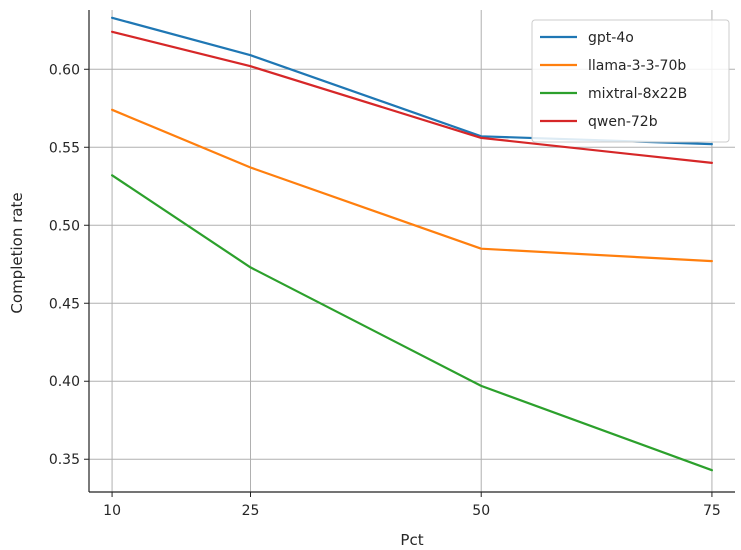 The image size is (741, 550). Describe the element at coordinates (611, 38) in the screenshot. I see `legend-label-gpt-4o: gpt-4o` at that location.